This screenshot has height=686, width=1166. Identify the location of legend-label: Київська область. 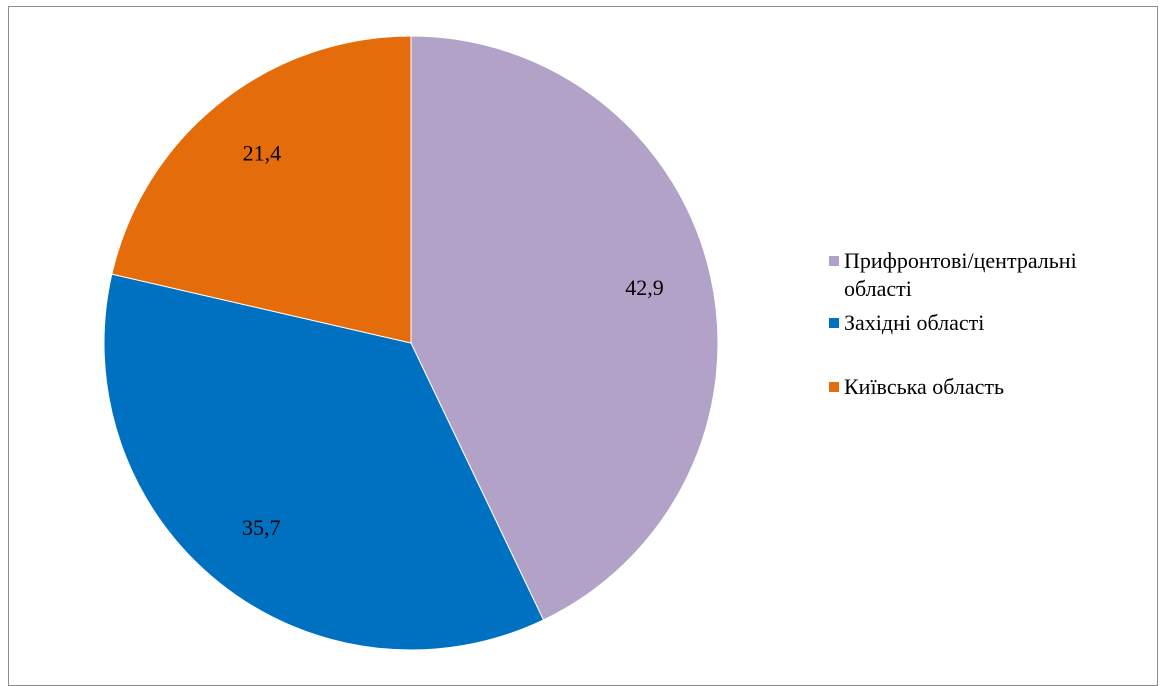
(924, 386).